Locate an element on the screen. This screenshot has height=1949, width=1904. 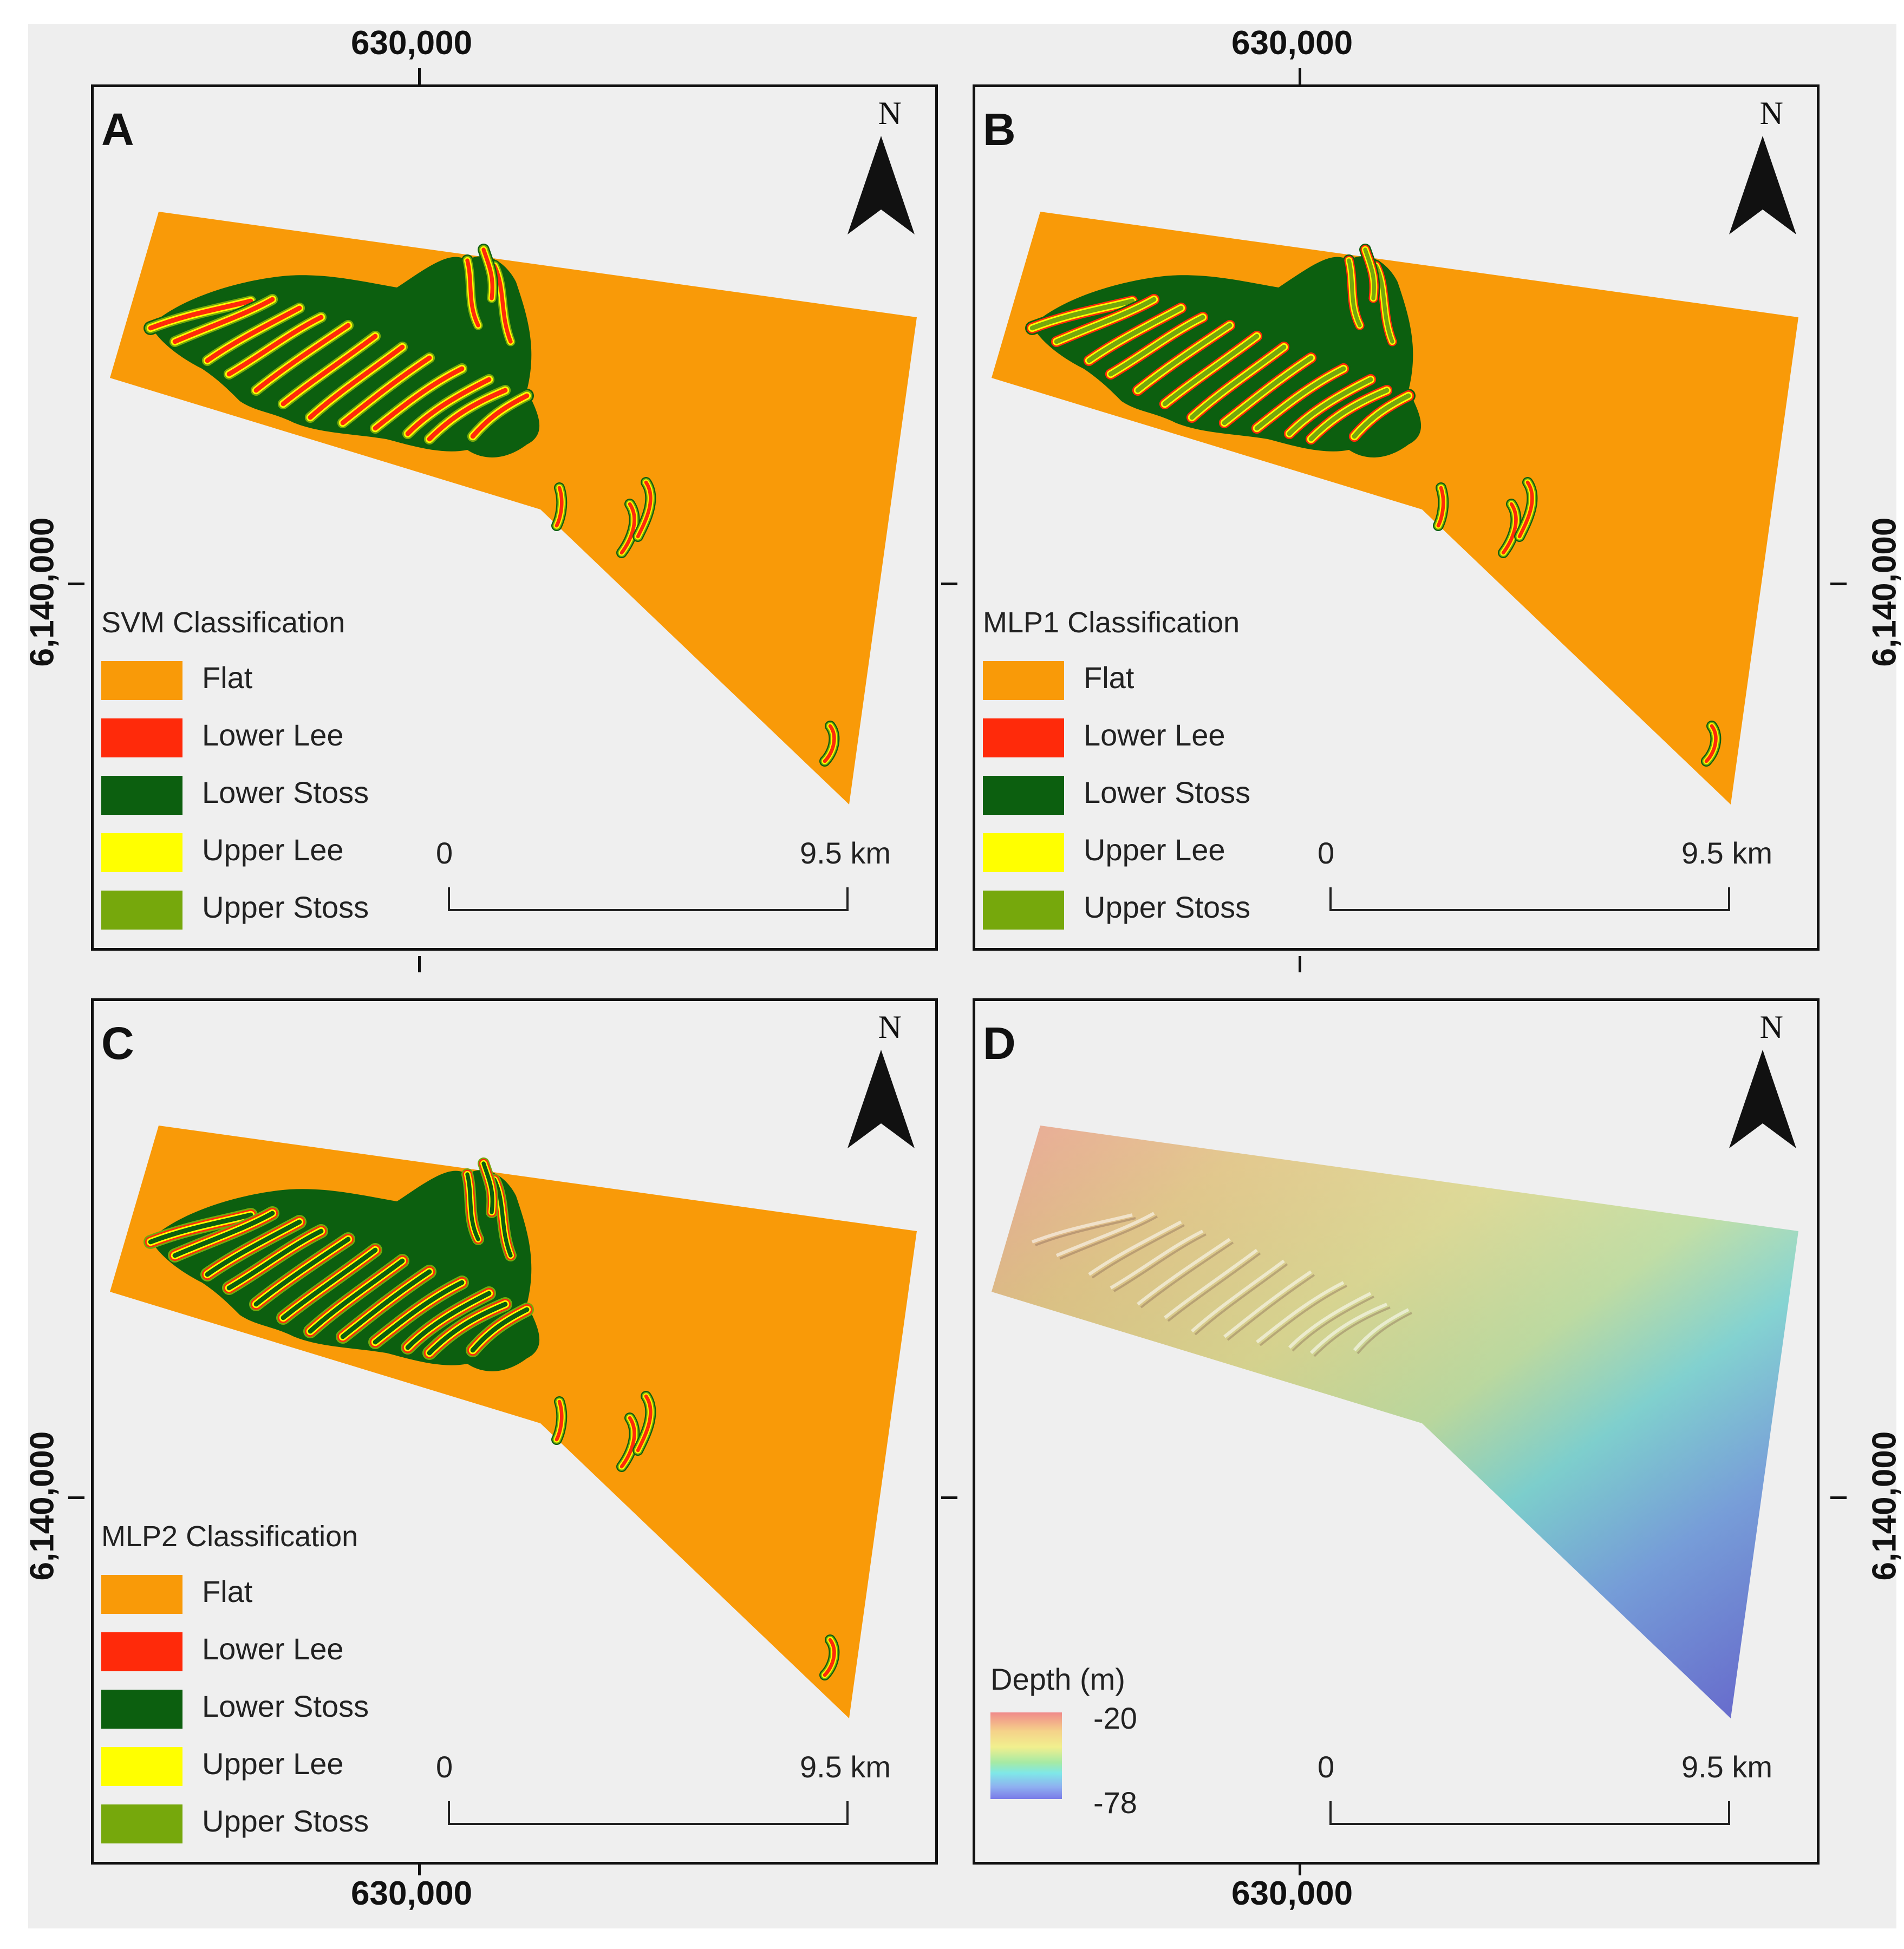
easting-label-top-left: 630,000 is located at coordinates (412, 43).